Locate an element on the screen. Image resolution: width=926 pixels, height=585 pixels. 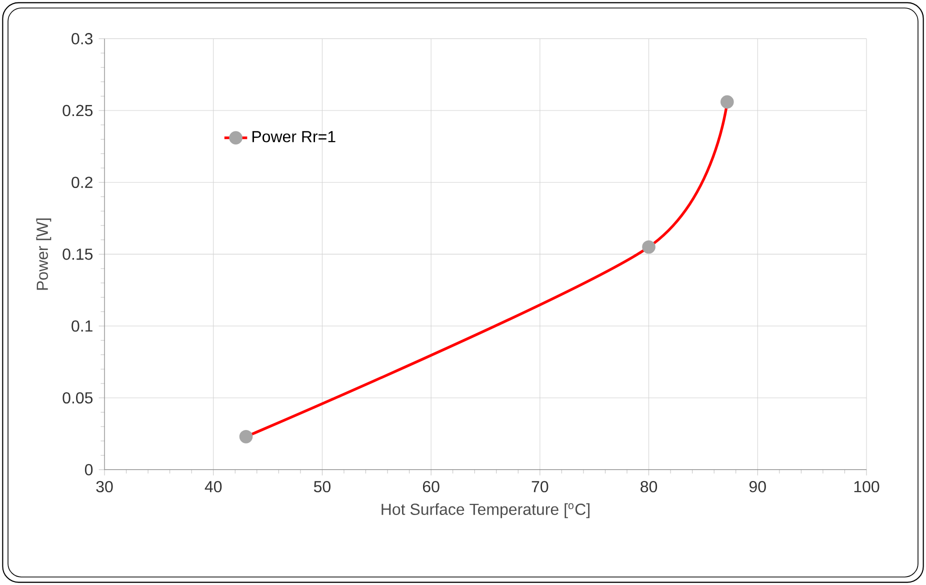
x-axis-title: Hot Surface Temperature [$^{o}$C] is located at coordinates (486, 510).